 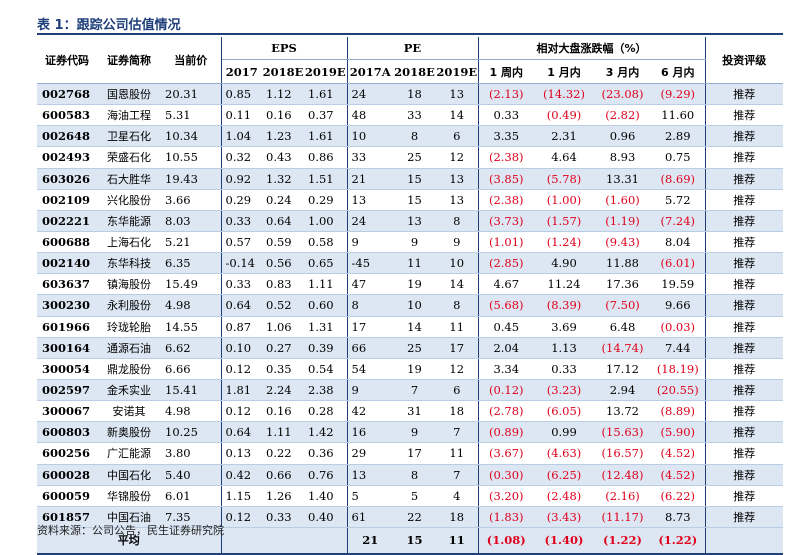 I want to click on cell-eps: 2.24, so click(x=283, y=390).